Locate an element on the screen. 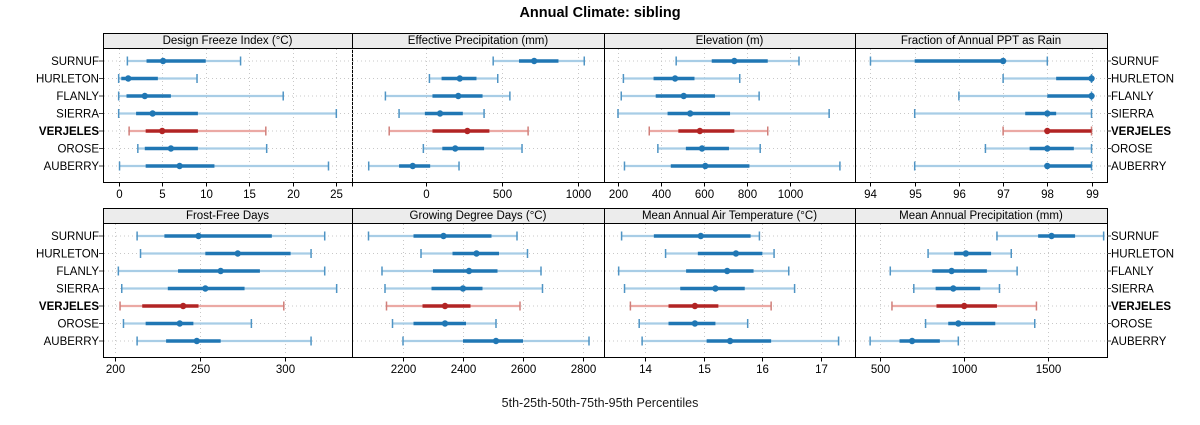  axis-tick-label: 97 is located at coordinates (1003, 195).